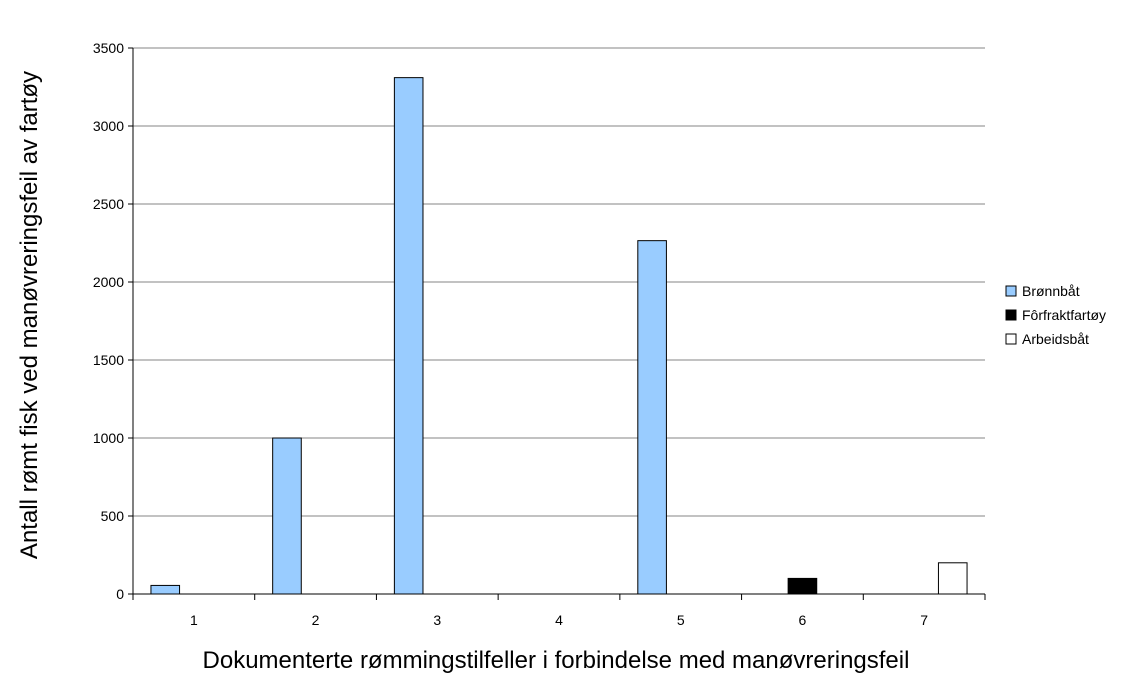  Describe the element at coordinates (924, 620) in the screenshot. I see `x-tick-label: 7` at that location.